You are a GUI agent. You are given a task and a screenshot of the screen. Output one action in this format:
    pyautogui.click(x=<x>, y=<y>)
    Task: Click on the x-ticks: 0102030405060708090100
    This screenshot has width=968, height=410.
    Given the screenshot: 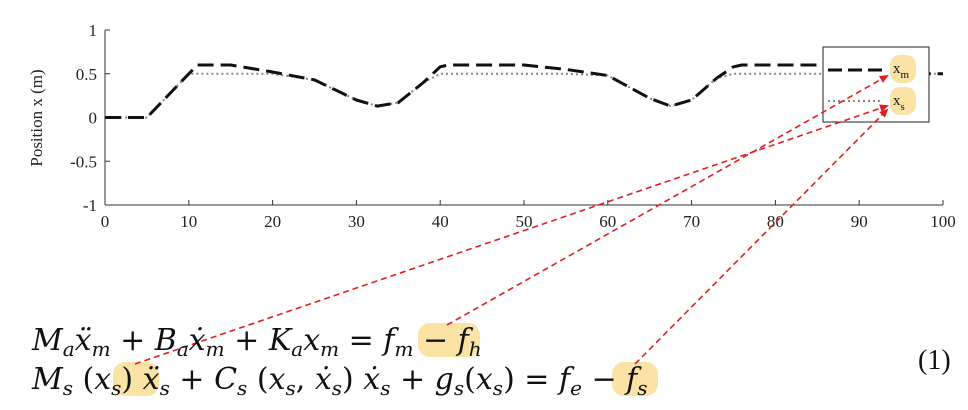 What is the action you would take?
    pyautogui.click(x=528, y=215)
    